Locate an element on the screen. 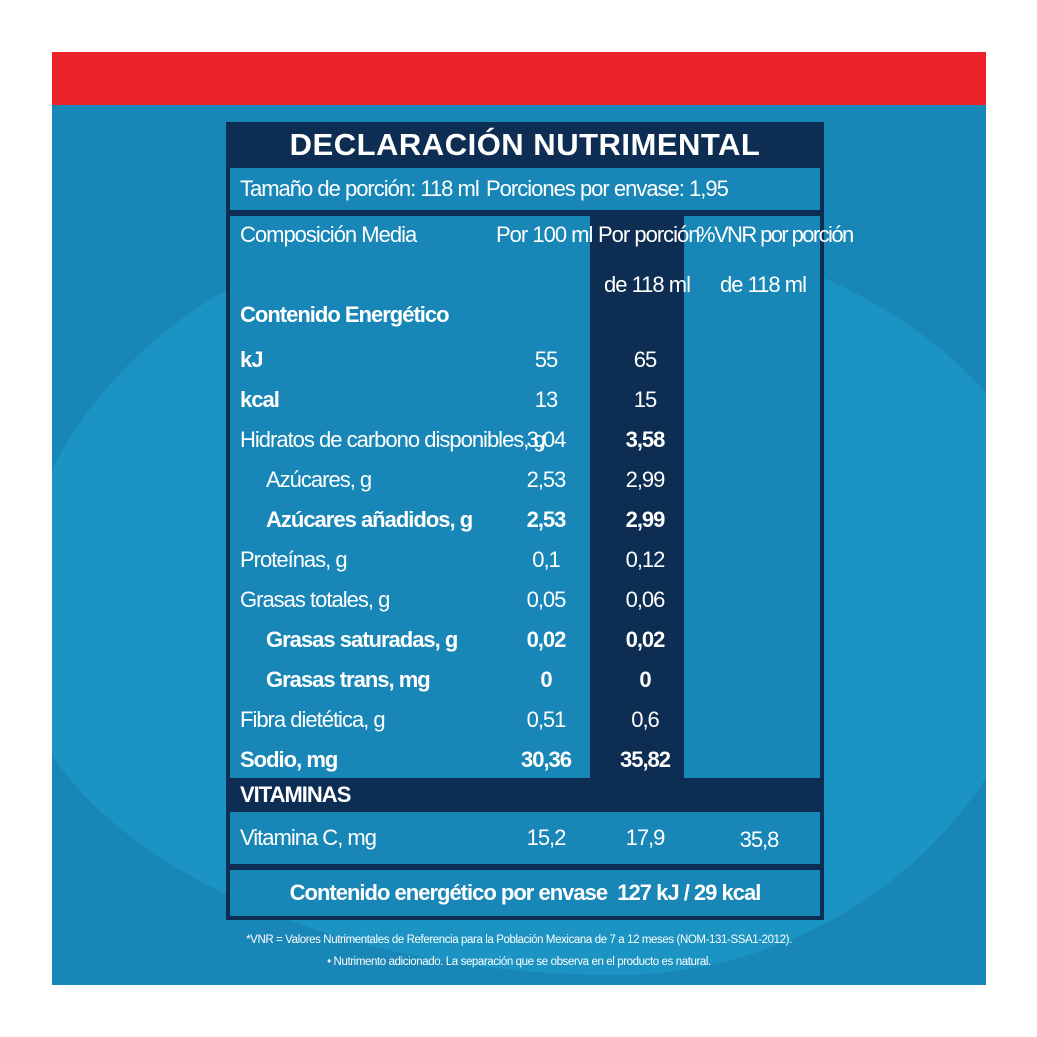  row-vnr: 35,8 is located at coordinates (759, 839).